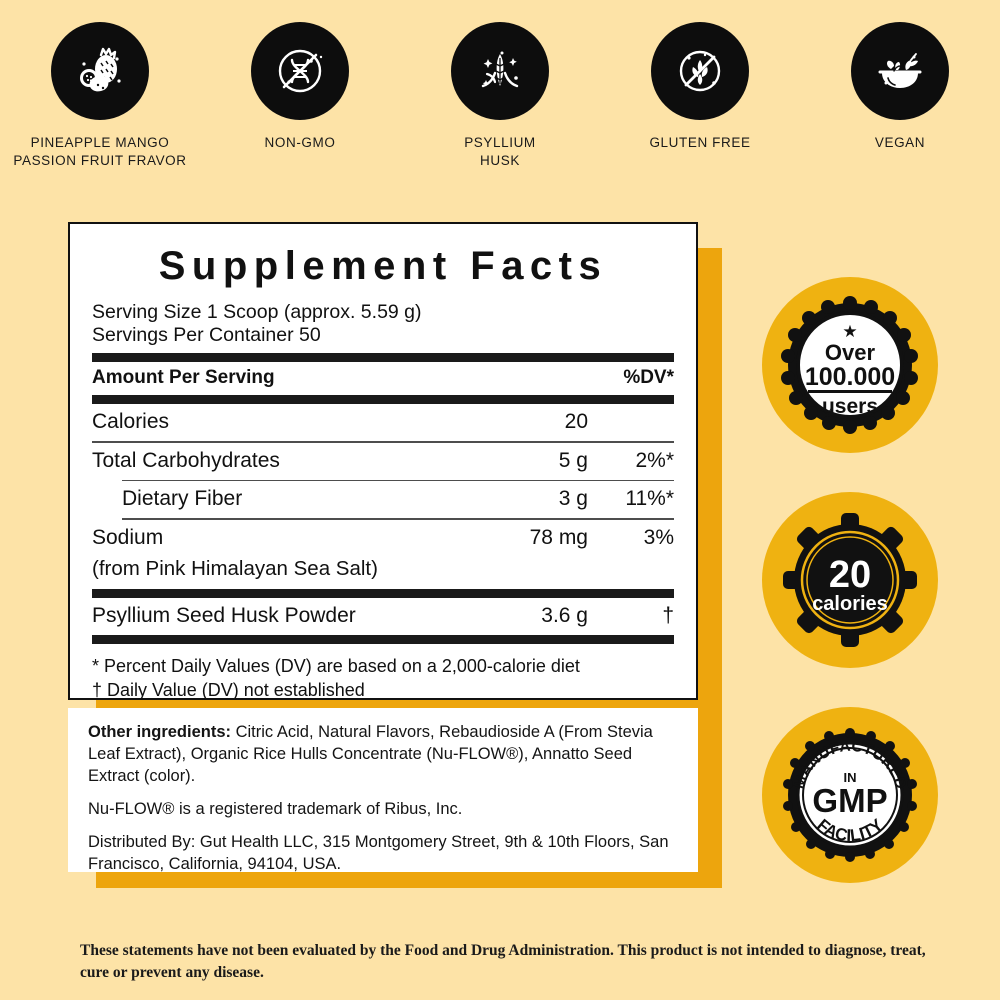  Describe the element at coordinates (649, 499) in the screenshot. I see `row-fiber-dv: 11%*` at that location.